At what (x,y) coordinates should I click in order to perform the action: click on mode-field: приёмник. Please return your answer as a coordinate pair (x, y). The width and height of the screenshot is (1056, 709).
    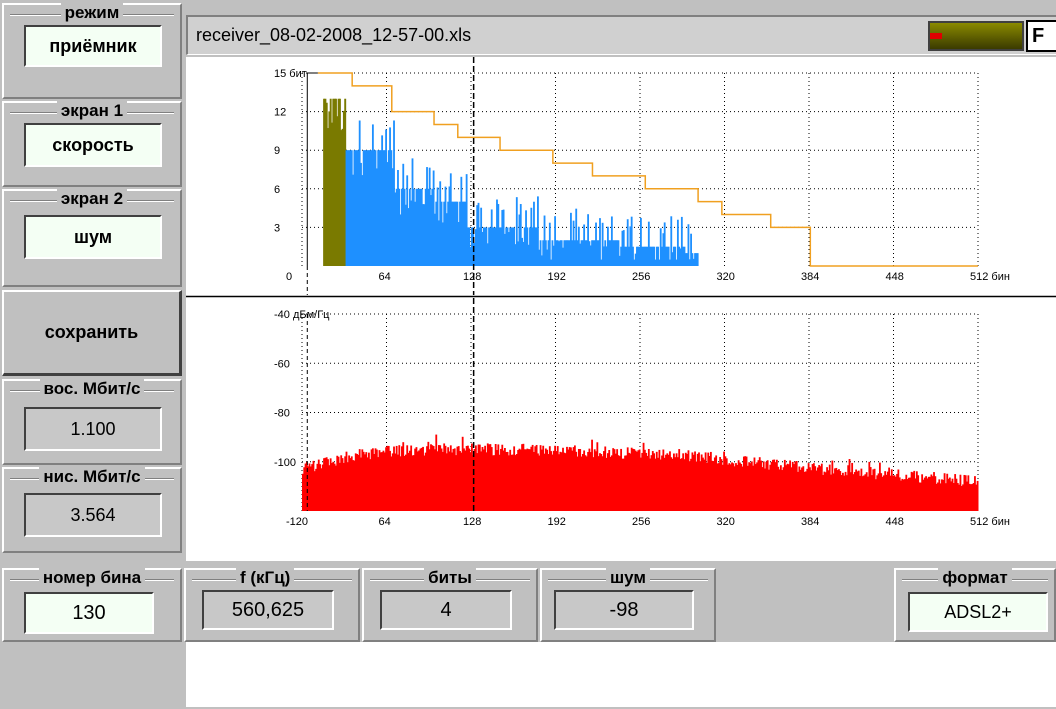
    Looking at the image, I should click on (93, 46).